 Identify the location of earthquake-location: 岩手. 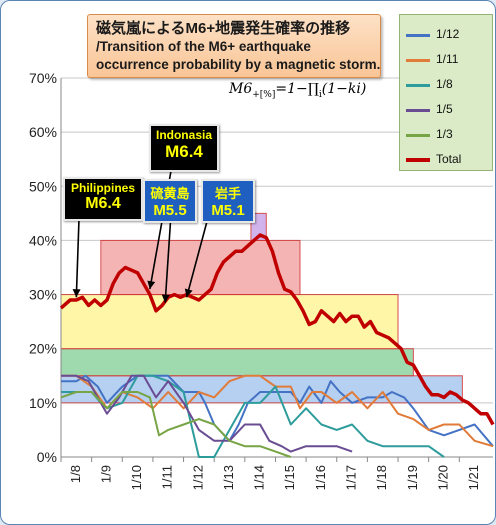
(227, 193).